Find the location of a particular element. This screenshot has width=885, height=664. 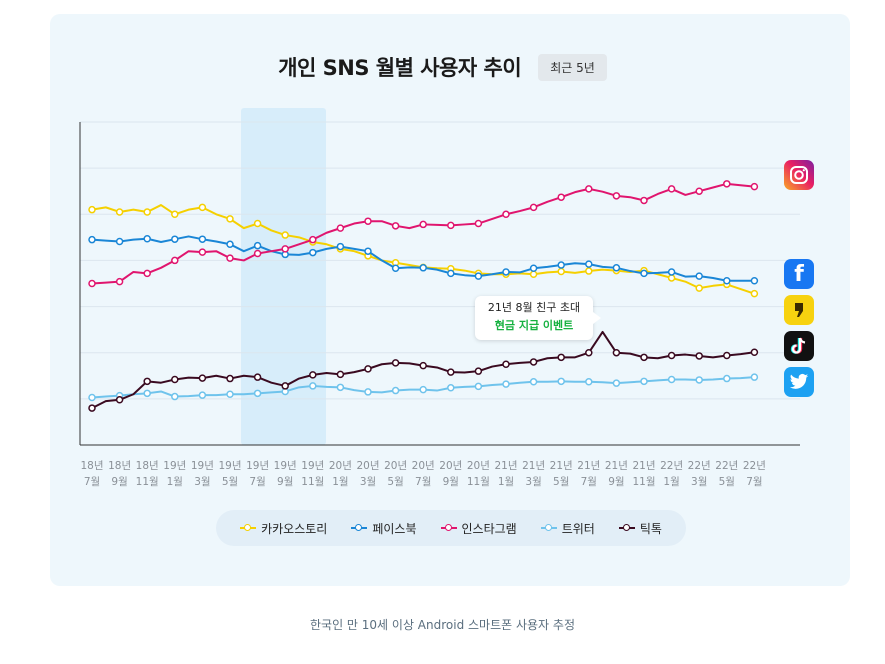

legend-item: 페이스북 is located at coordinates (384, 528).